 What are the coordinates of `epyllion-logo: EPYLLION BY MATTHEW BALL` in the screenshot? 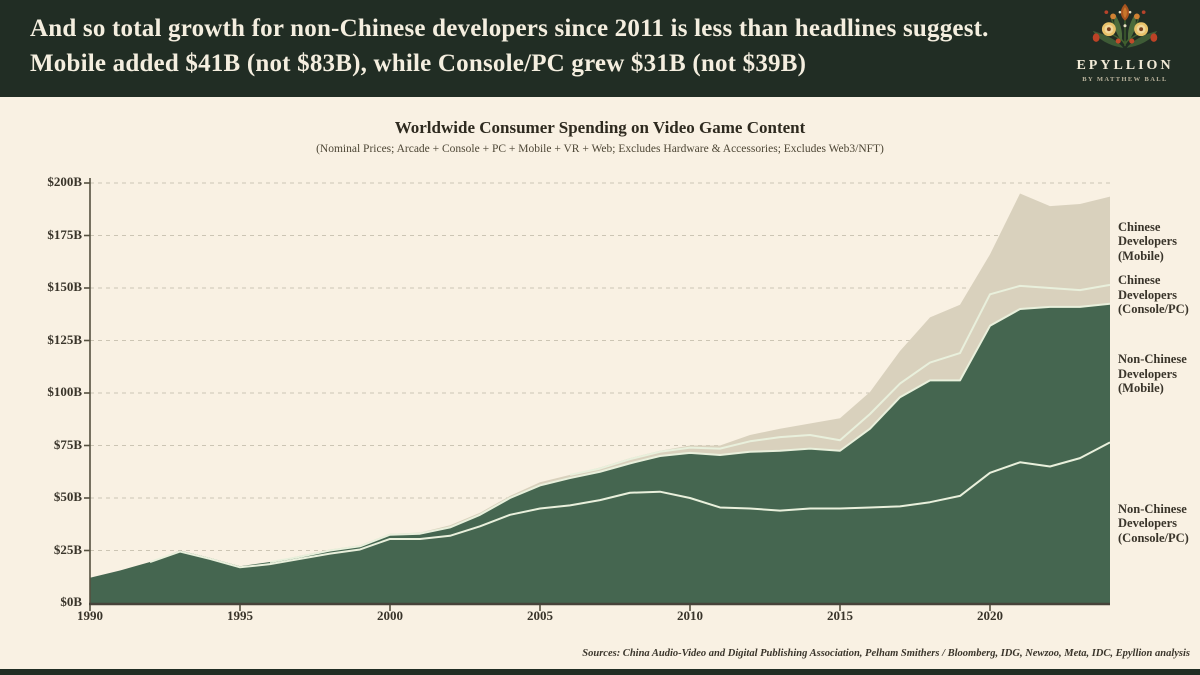 It's located at (1125, 42).